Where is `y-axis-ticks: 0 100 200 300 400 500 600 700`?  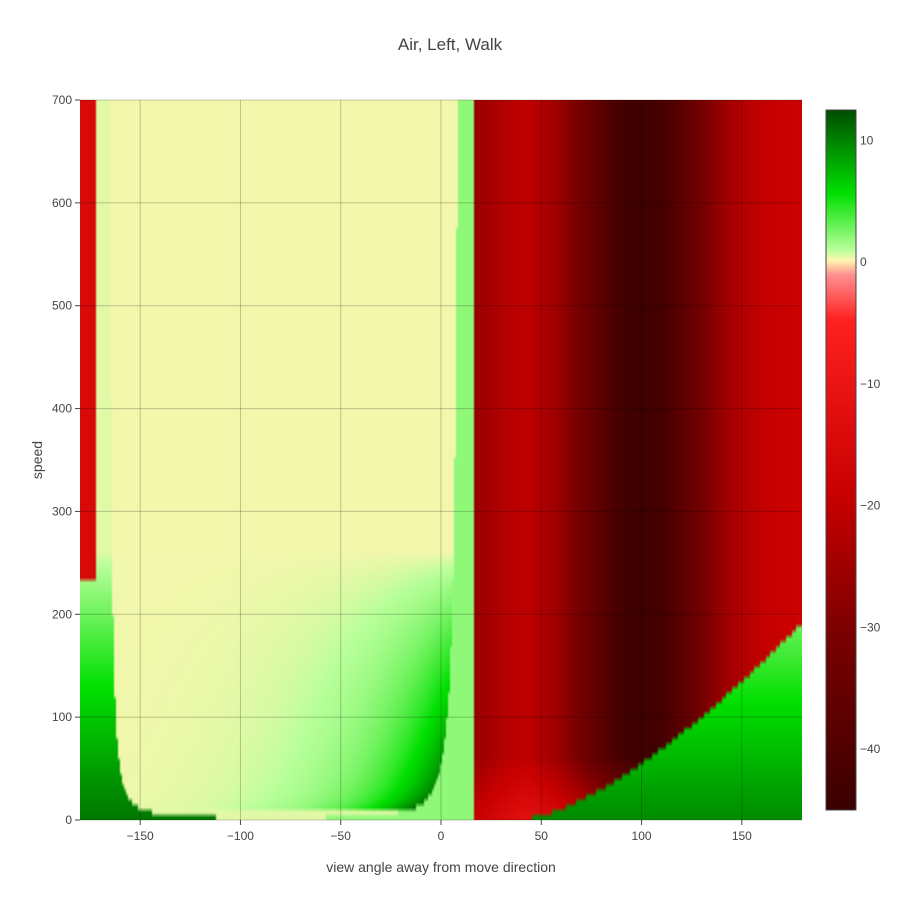
y-axis-ticks: 0 100 200 300 400 500 600 700 is located at coordinates (66, 460).